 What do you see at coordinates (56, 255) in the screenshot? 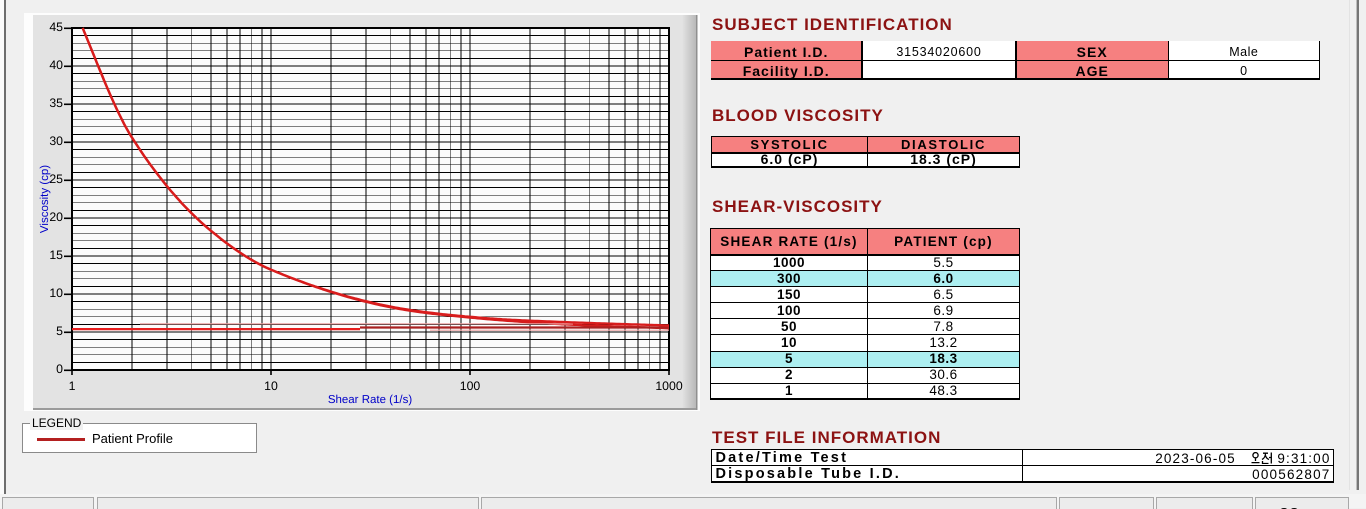
I see `svg-text: 15` at bounding box center [56, 255].